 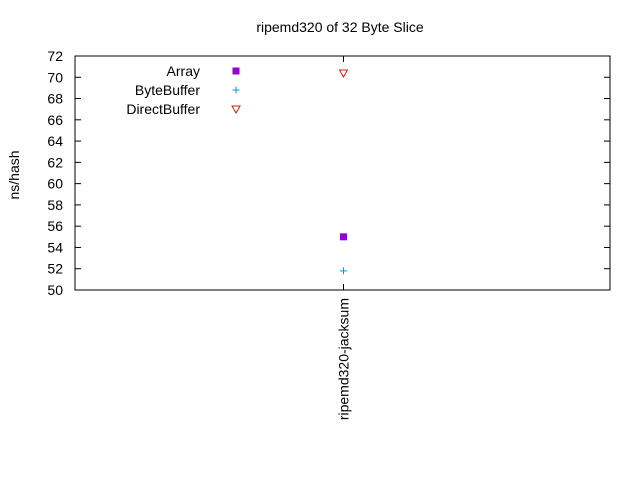 I want to click on y-tick-label: 60, so click(x=55, y=184).